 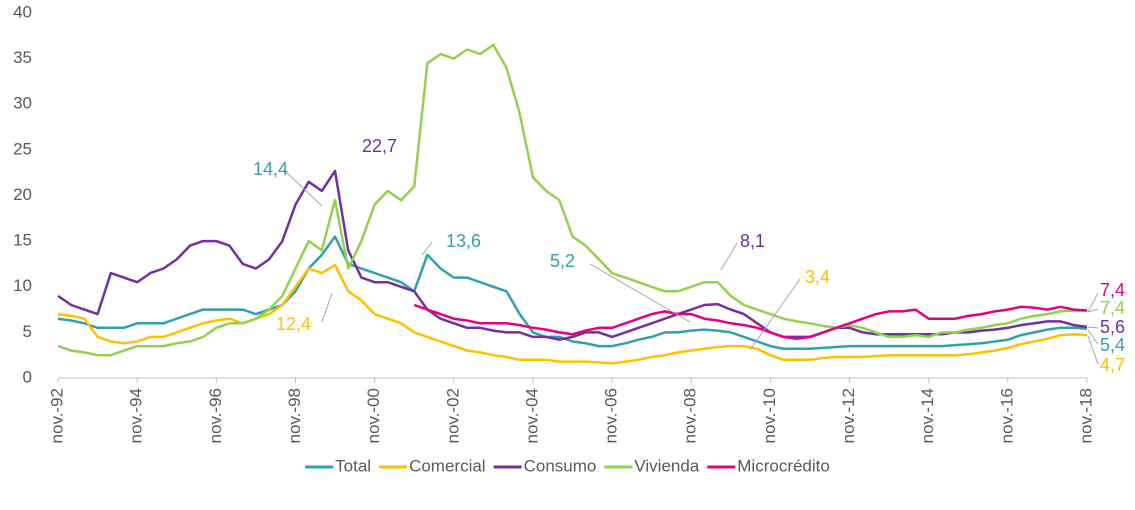 I want to click on x-tick-label: nov.-04, so click(x=531, y=415).